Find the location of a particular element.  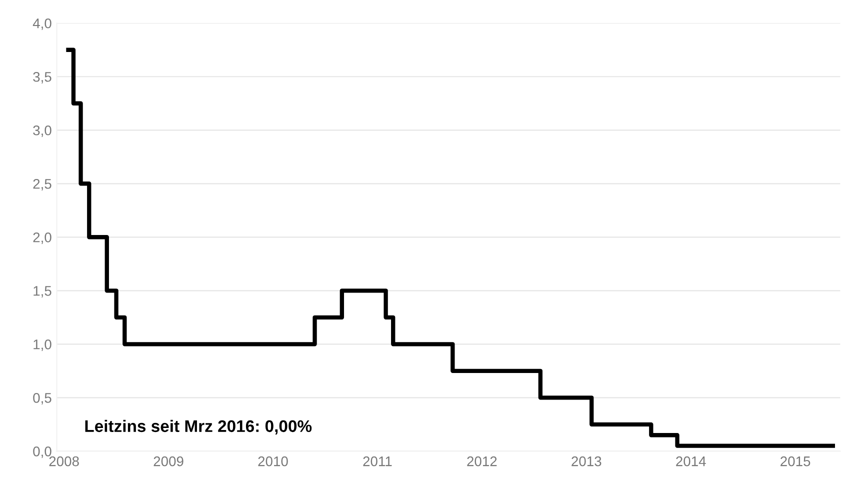

annotation: Leitzins seit Mrz 2016: 0,00% is located at coordinates (198, 427).